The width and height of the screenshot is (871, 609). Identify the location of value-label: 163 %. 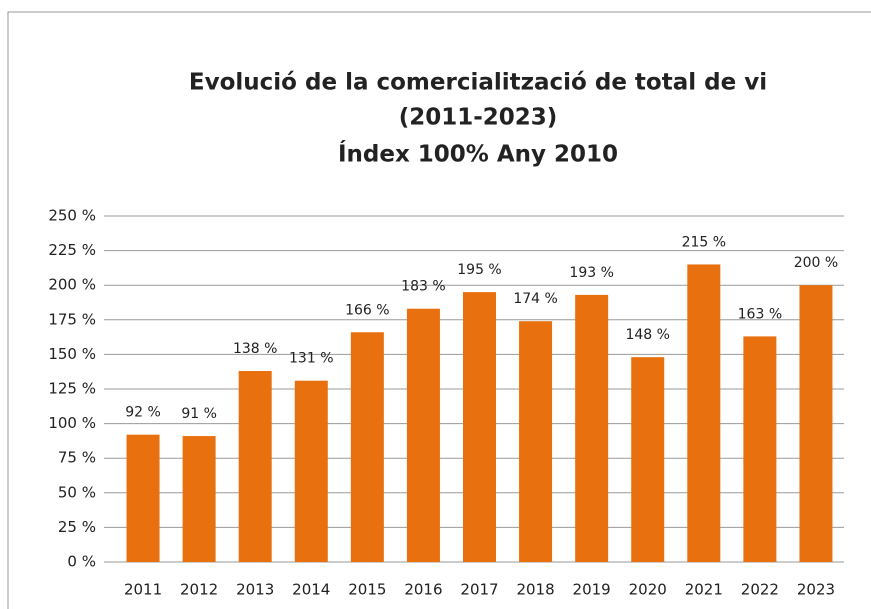
(760, 314).